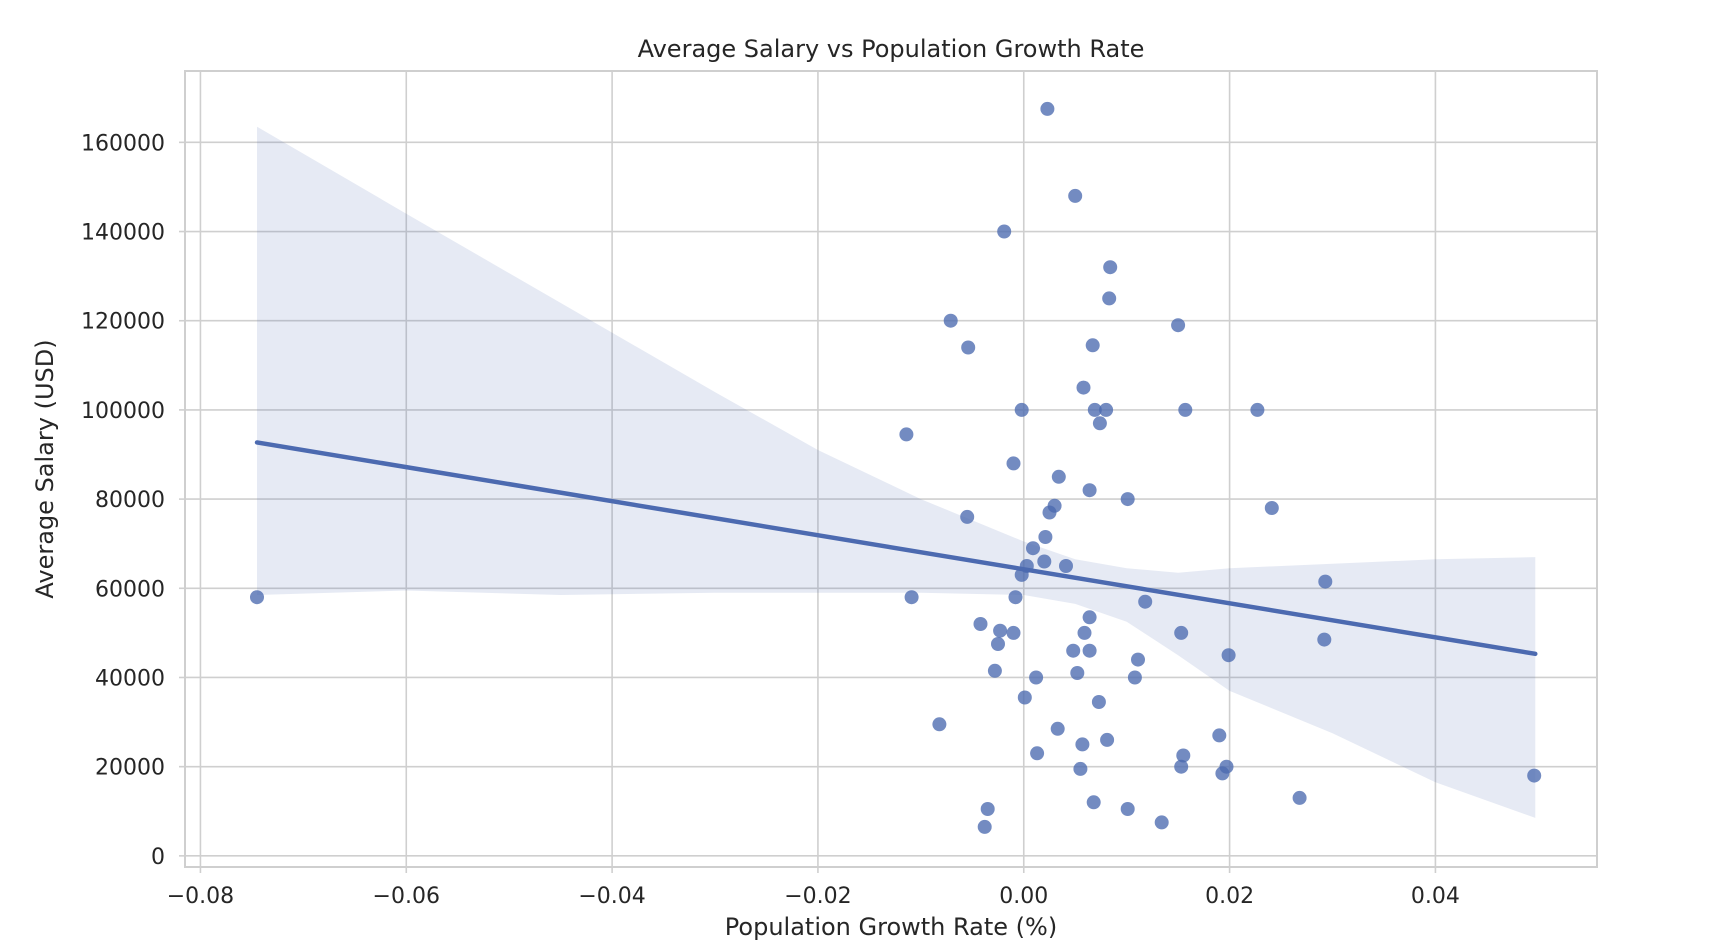 Image resolution: width=1722 pixels, height=948 pixels. Describe the element at coordinates (817, 896) in the screenshot. I see `x-tick-label: −0.02` at that location.